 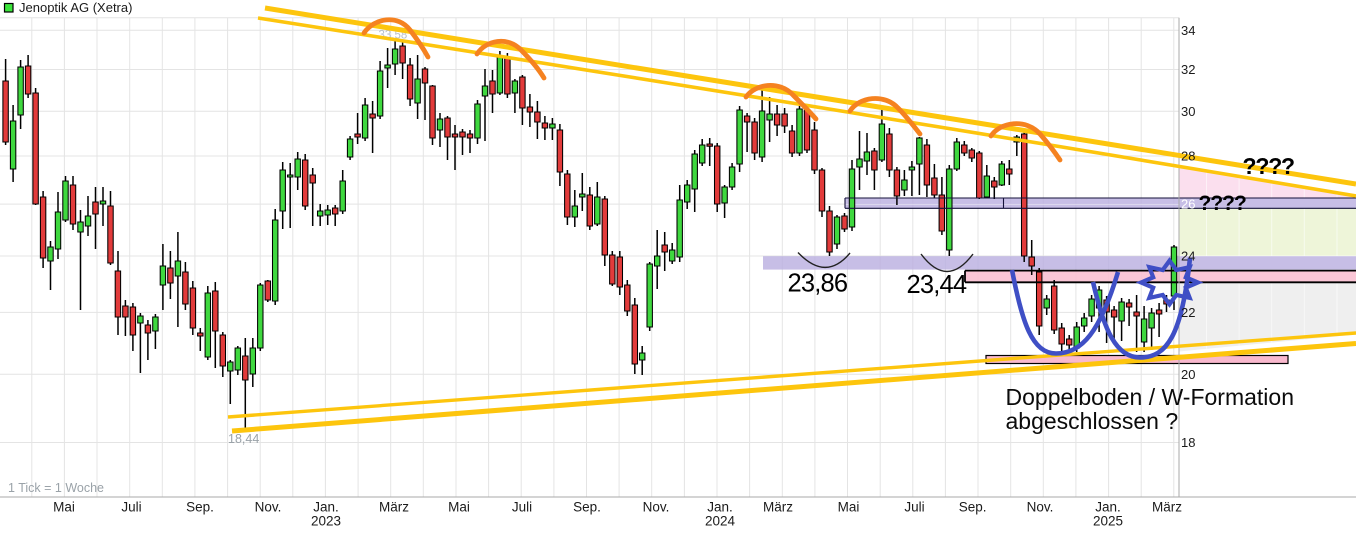 I want to click on svg-text: 20, so click(x=1188, y=374).